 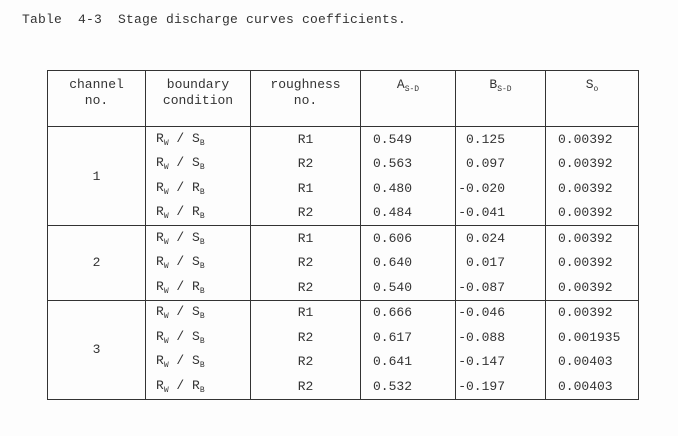 What do you see at coordinates (408, 188) in the screenshot?
I see `a-cell: 0.480` at bounding box center [408, 188].